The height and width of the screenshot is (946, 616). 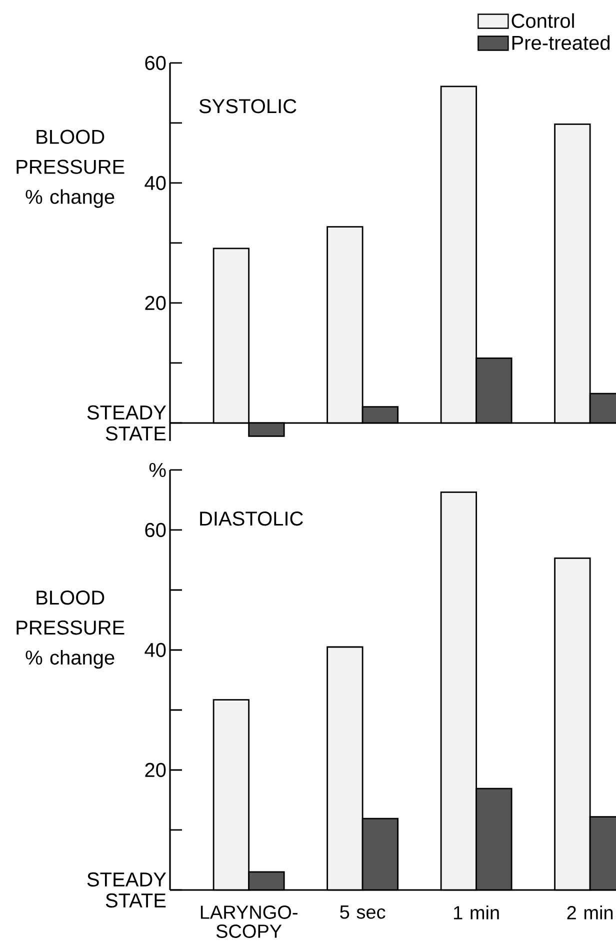 What do you see at coordinates (249, 922) in the screenshot?
I see `x-tick-label: LARYNGO-SCOPY` at bounding box center [249, 922].